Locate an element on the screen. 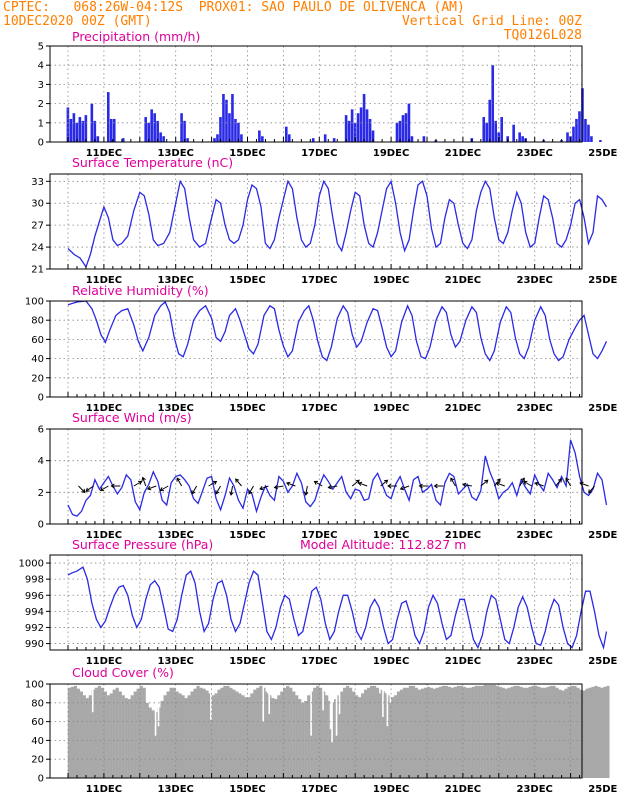 The height and width of the screenshot is (800, 618). y-tick-label: 994 is located at coordinates (34, 612).